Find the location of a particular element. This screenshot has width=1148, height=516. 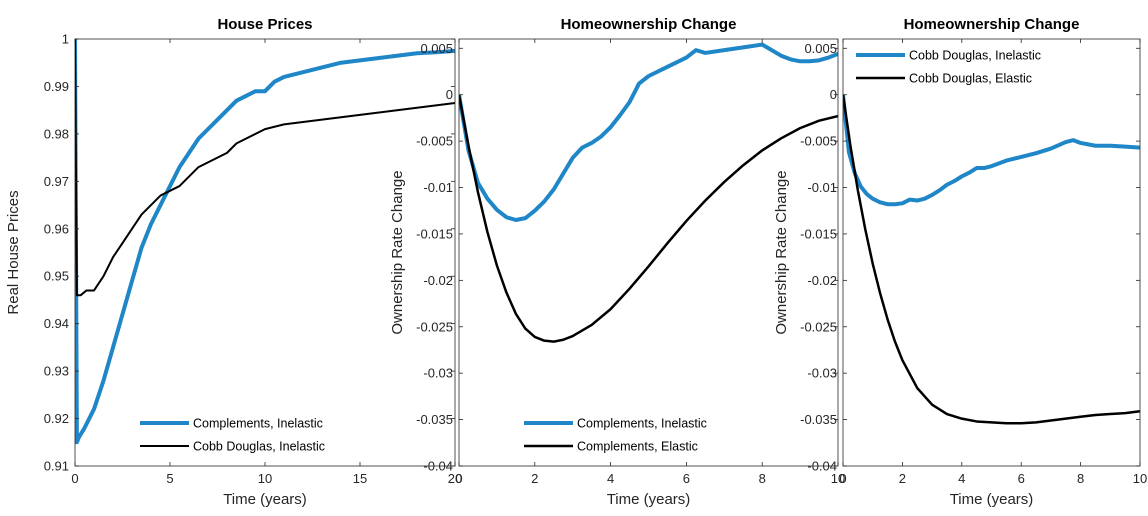

y-tick-label: 0.92 is located at coordinates (56, 418).